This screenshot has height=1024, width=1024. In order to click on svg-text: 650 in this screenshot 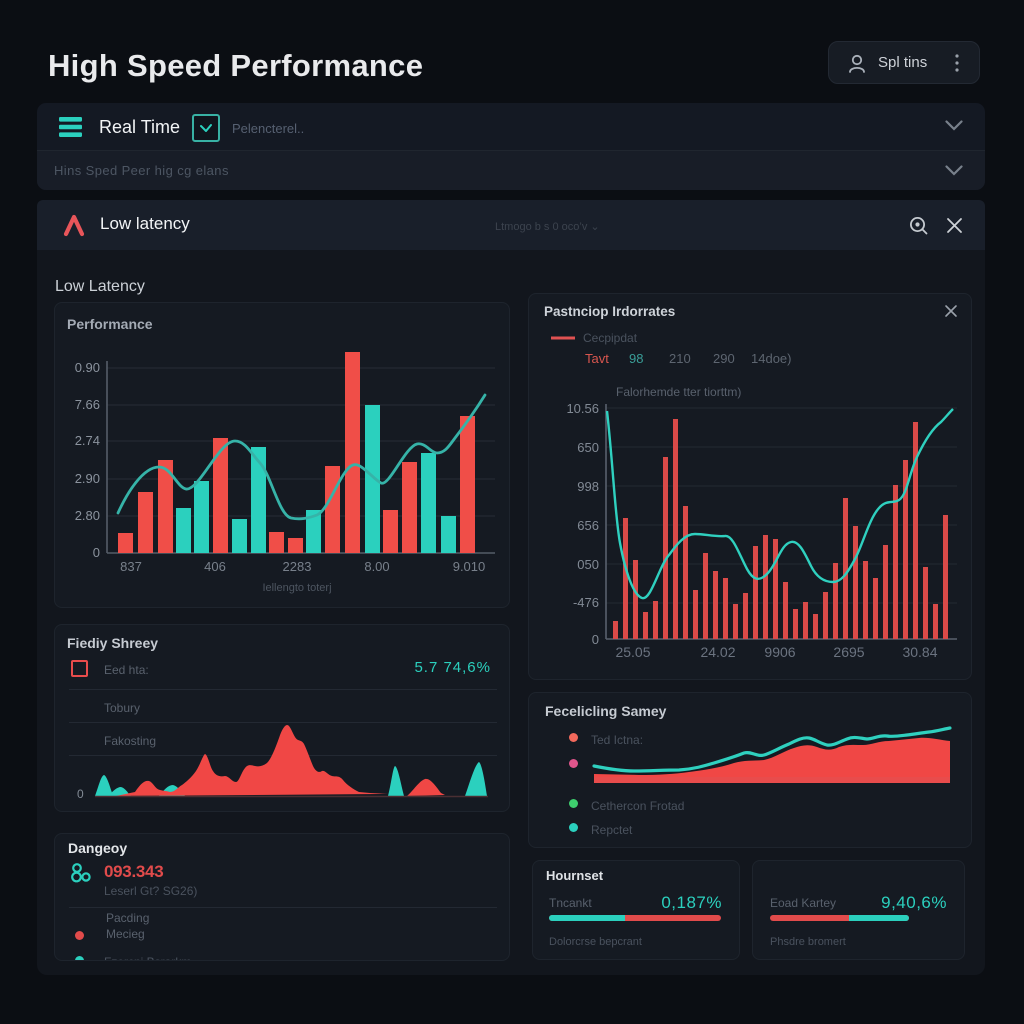, I will do `click(588, 447)`.